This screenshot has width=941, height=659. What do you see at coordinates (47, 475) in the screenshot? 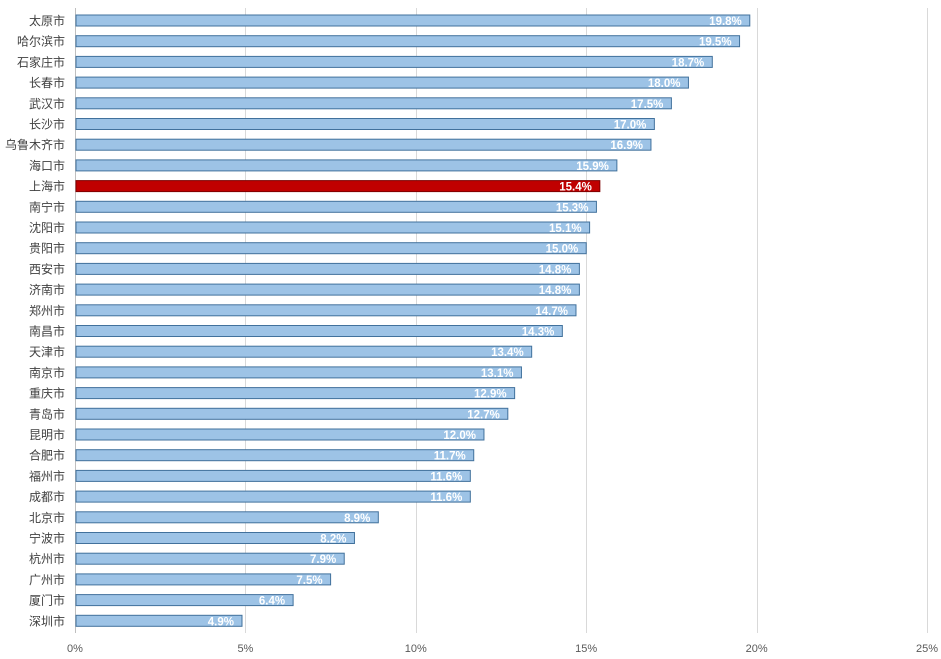
I see `category-label: 福州市` at bounding box center [47, 475].